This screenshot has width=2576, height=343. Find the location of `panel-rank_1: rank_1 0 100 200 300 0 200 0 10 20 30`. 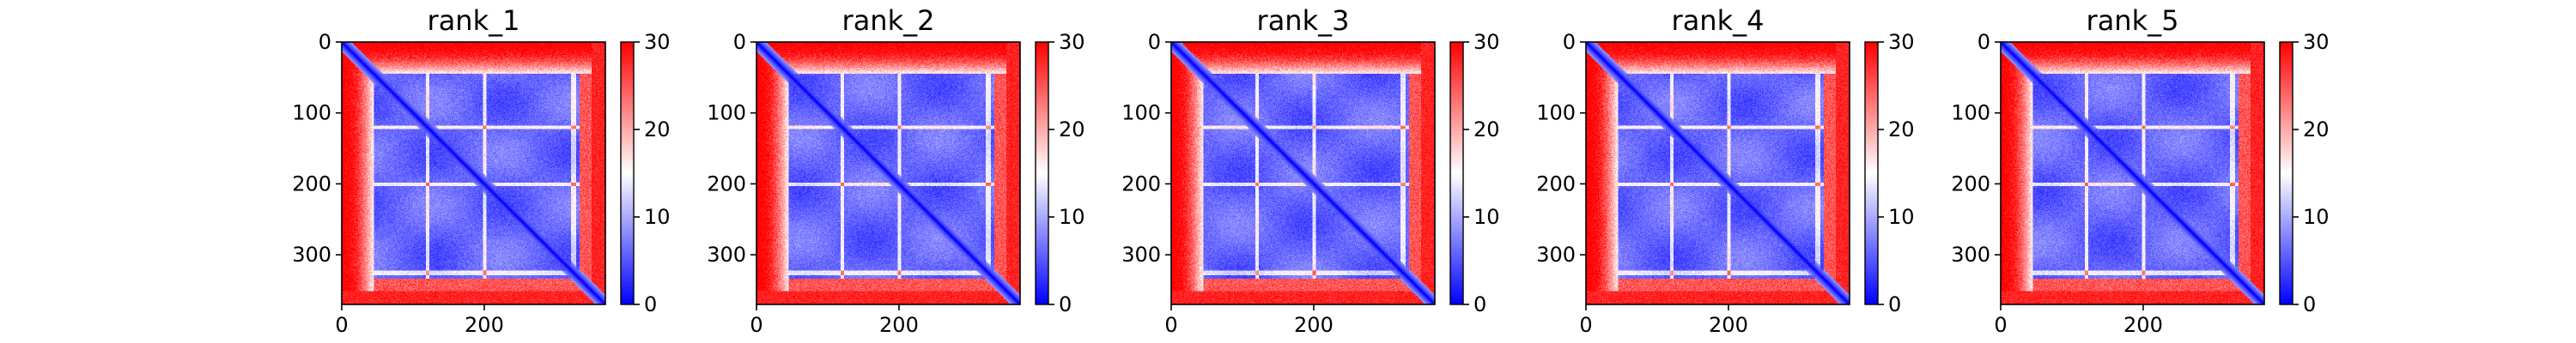

panel-rank_1: rank_1 0 100 200 300 0 200 0 10 20 30 is located at coordinates (481, 171).